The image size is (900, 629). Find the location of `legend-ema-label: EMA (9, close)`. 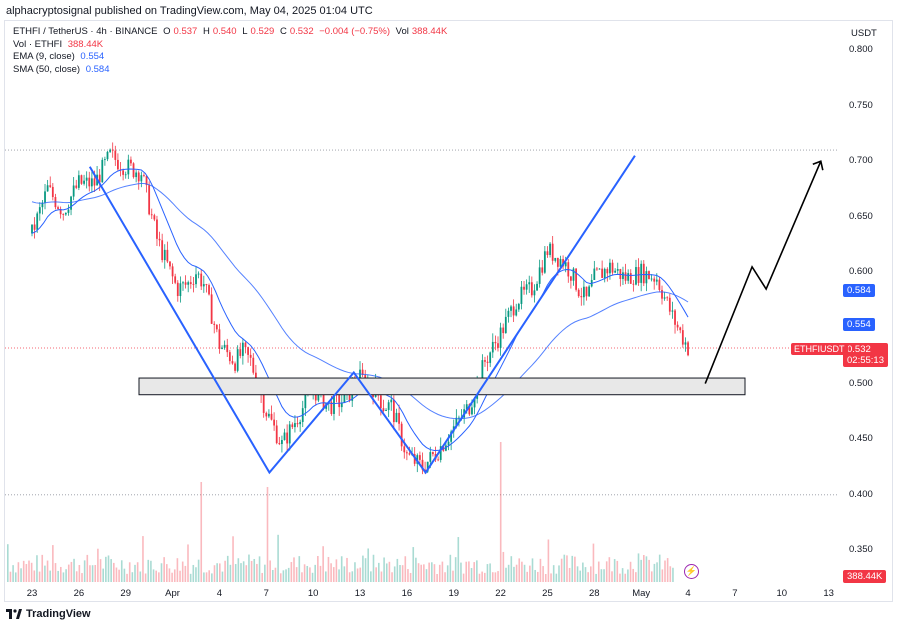

legend-ema-label: EMA (9, close) is located at coordinates (44, 56).